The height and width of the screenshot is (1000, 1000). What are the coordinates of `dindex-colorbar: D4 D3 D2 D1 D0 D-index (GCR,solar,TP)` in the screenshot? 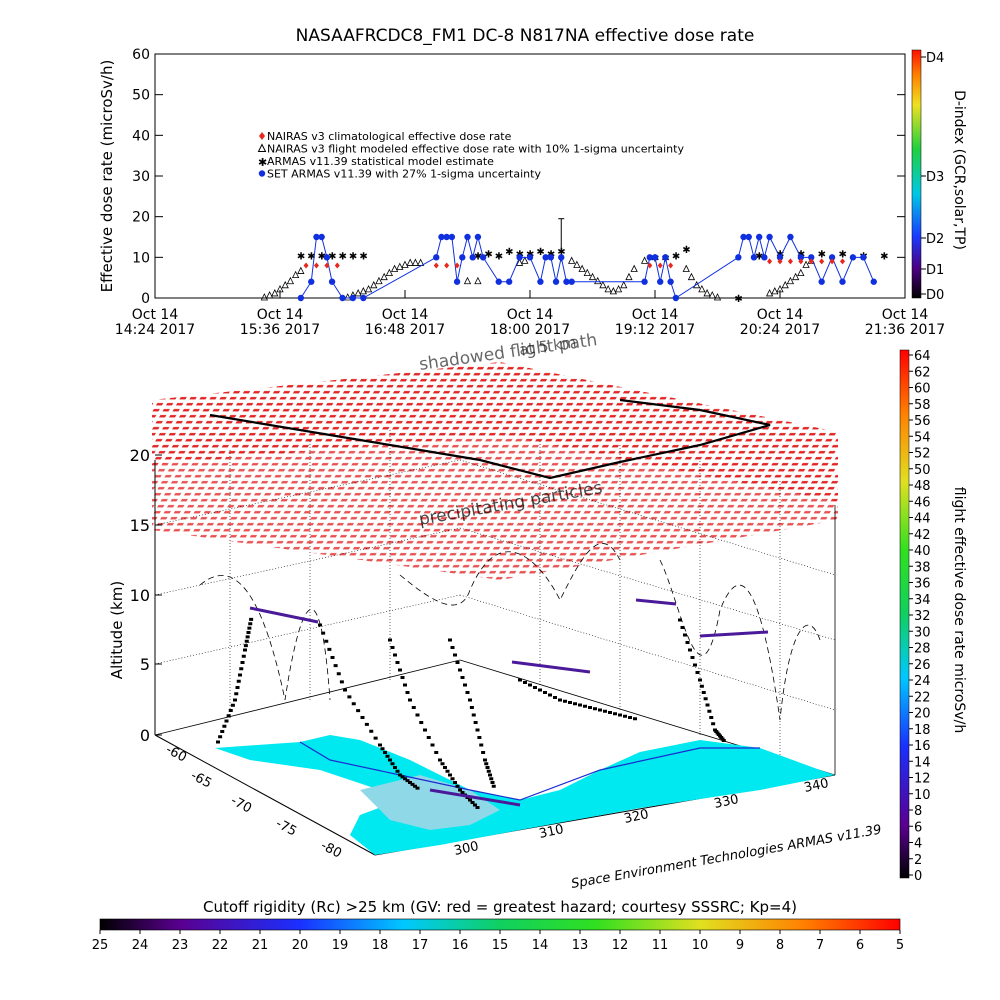 It's located at (939, 176).